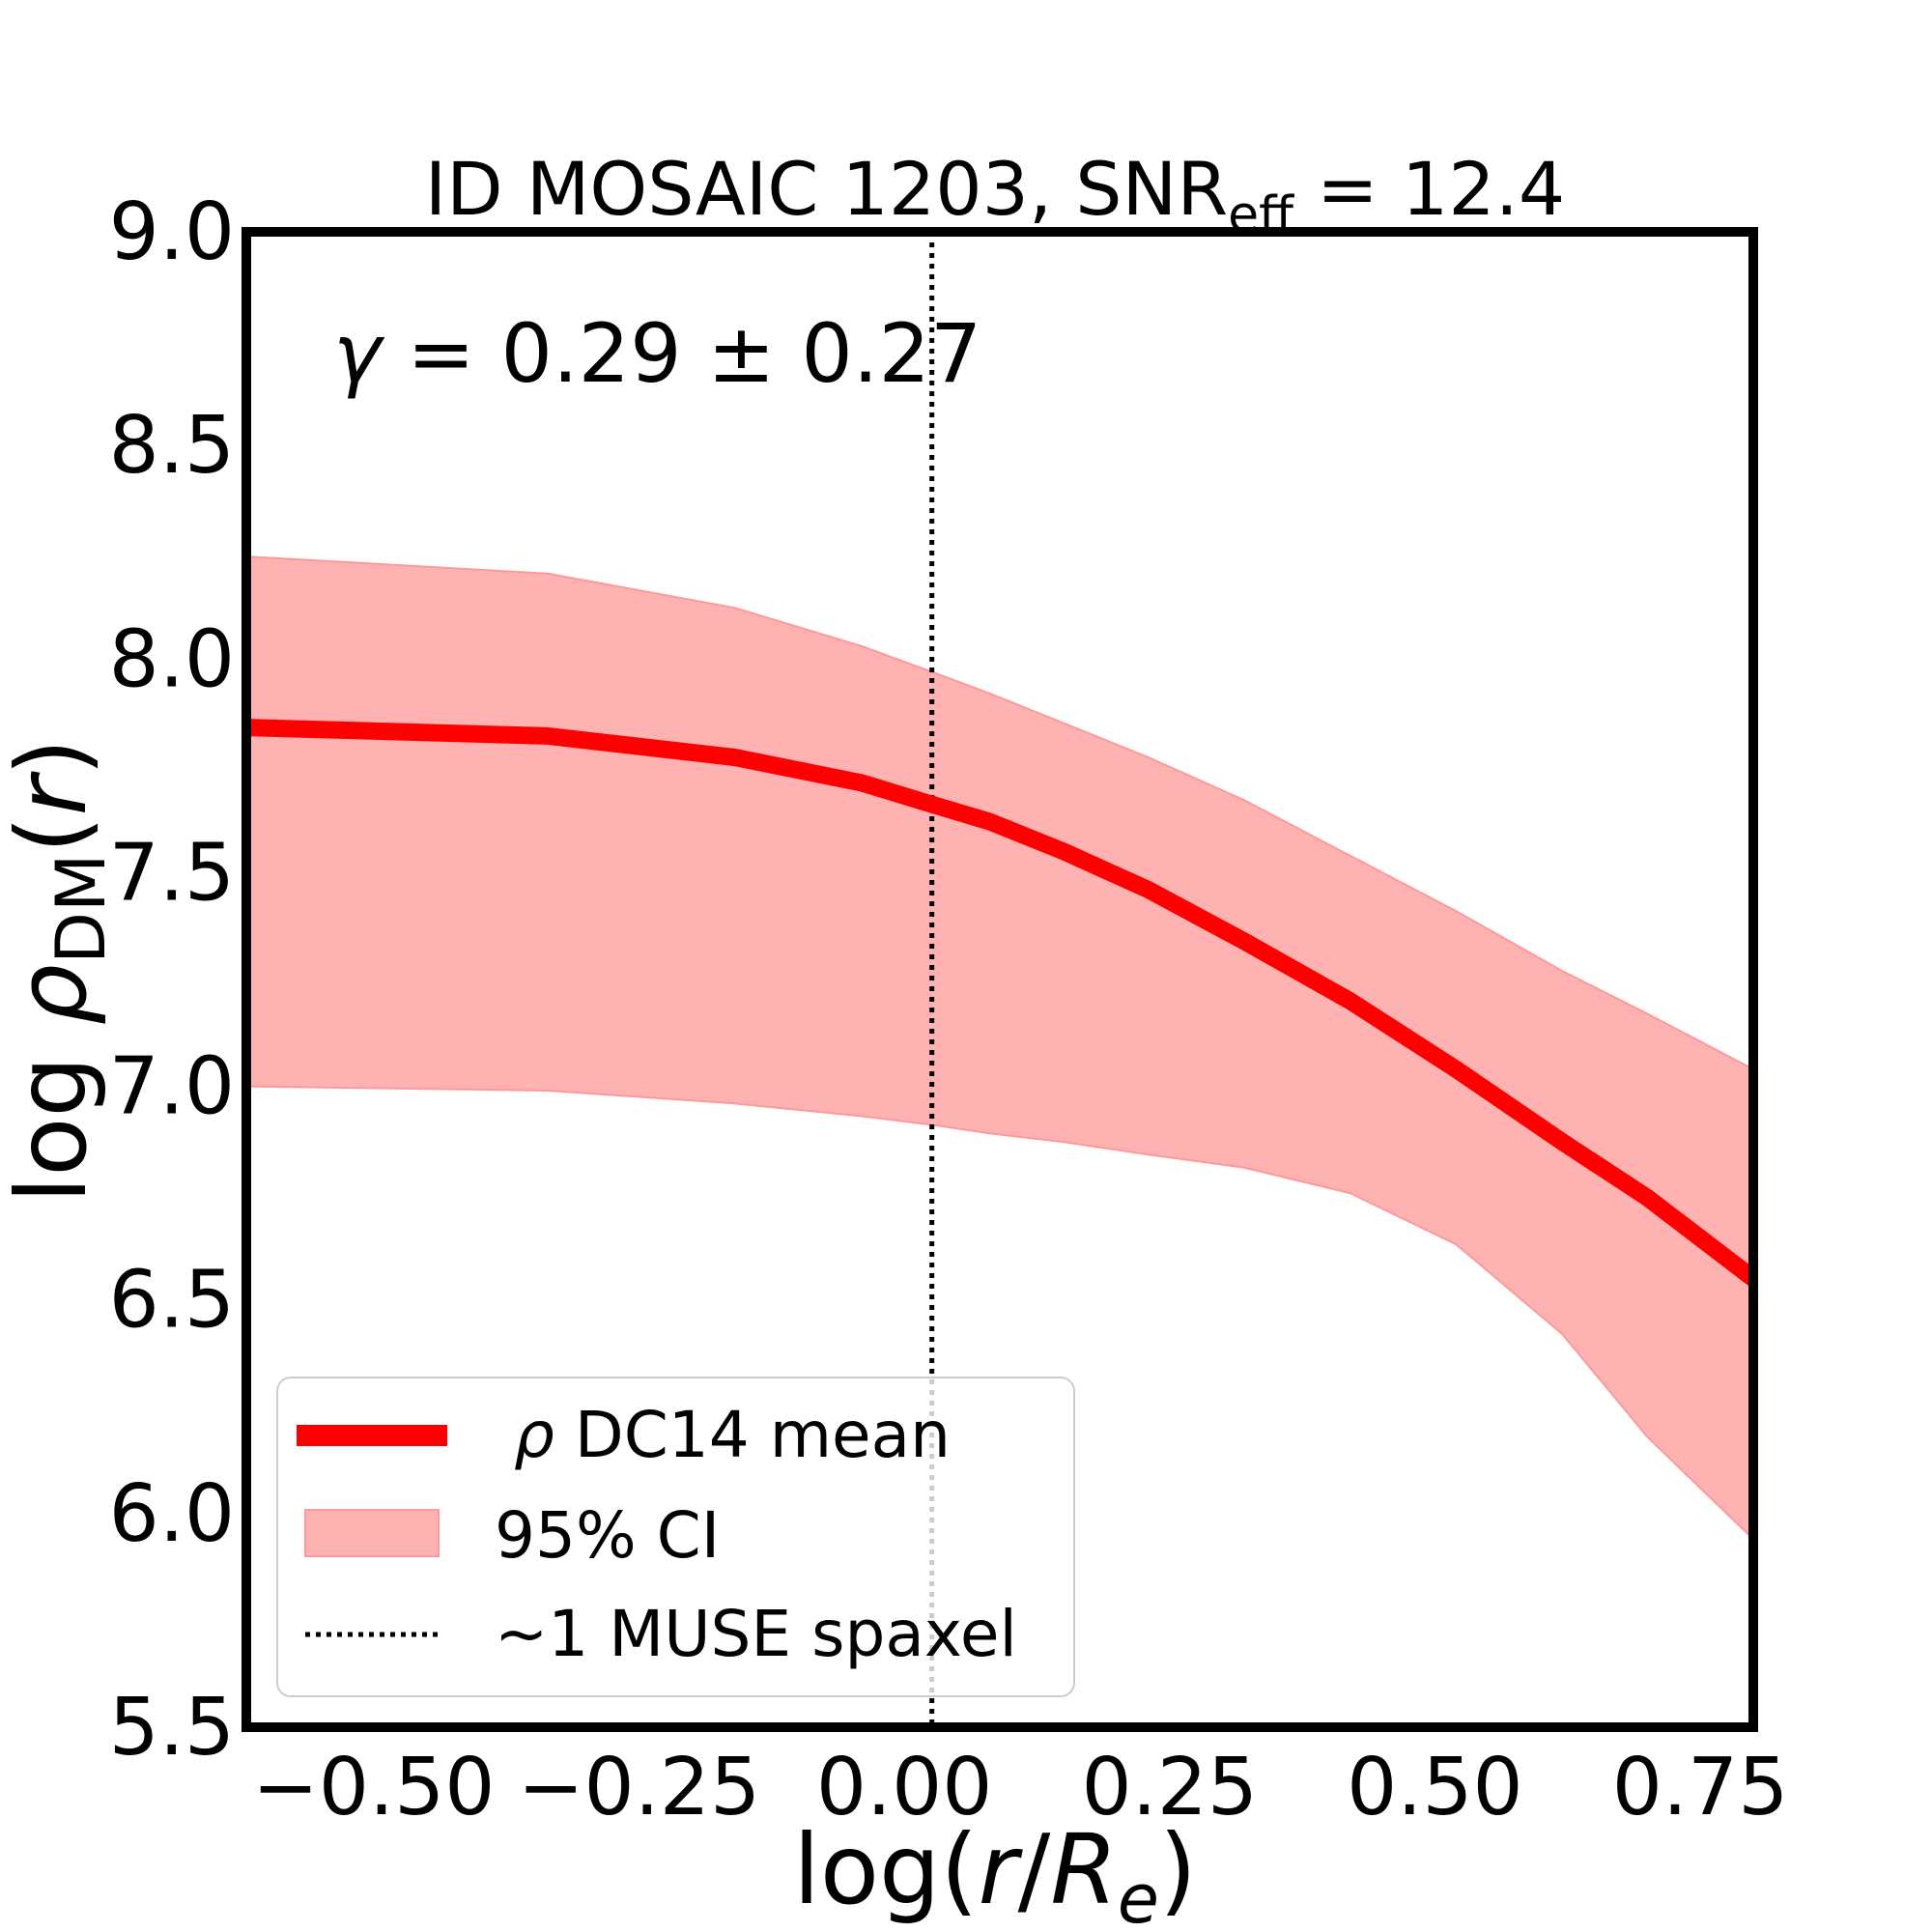 This screenshot has width=1932, height=1932. What do you see at coordinates (172, 873) in the screenshot?
I see `y-tick-label: 7.5` at bounding box center [172, 873].